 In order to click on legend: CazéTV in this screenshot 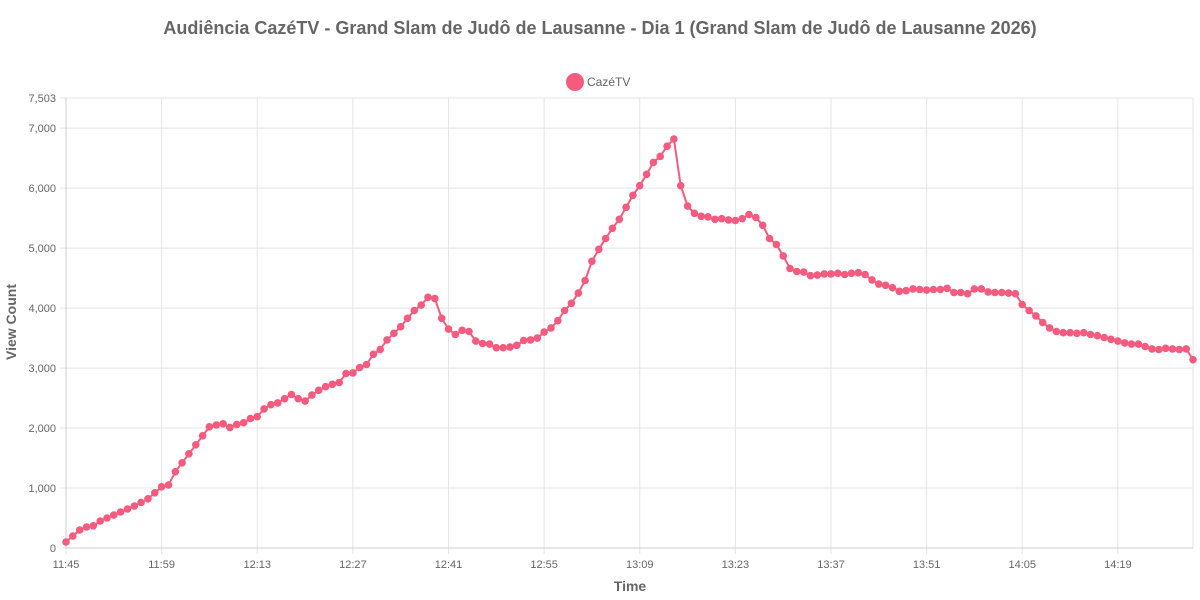, I will do `click(598, 82)`.